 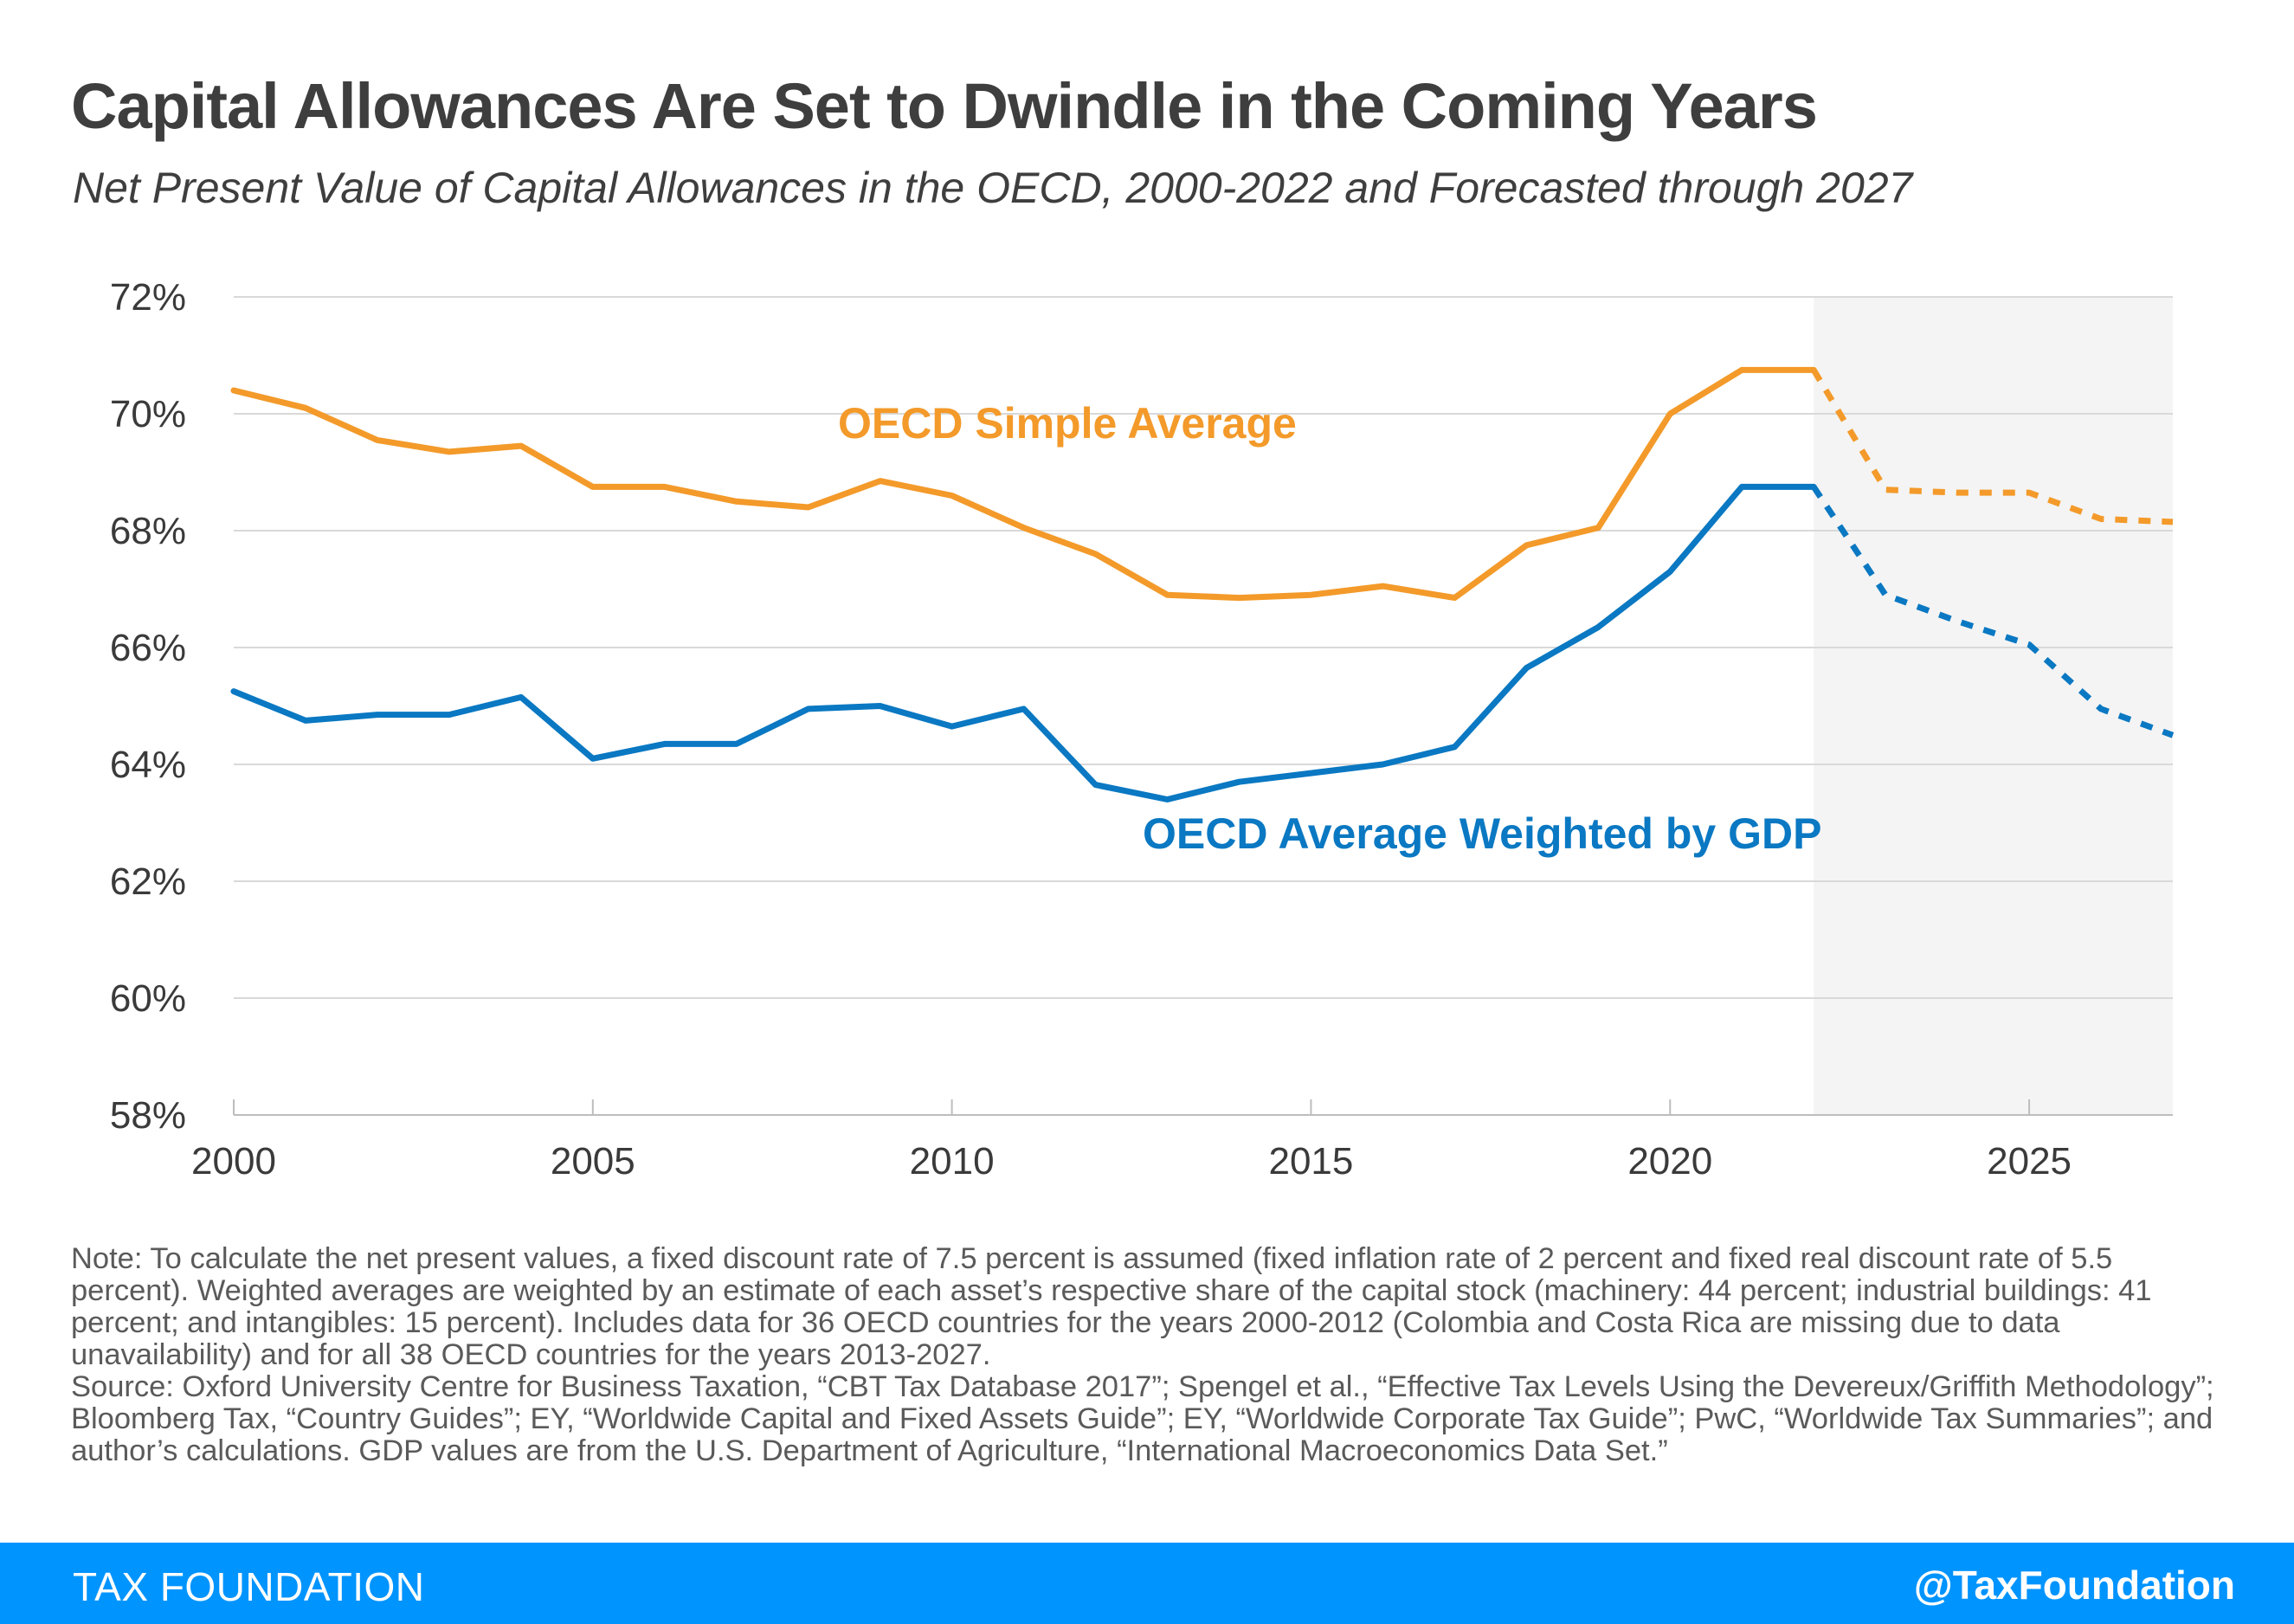 I want to click on x-tick-label-2005: 2005, so click(x=593, y=1161).